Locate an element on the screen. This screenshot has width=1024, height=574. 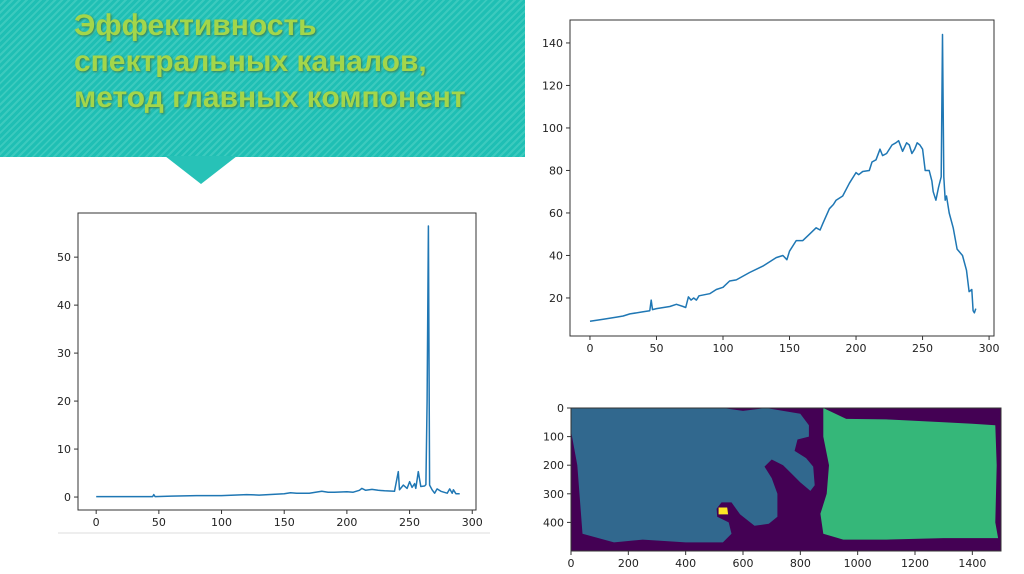
y-tick-label: 80 is located at coordinates (556, 170).